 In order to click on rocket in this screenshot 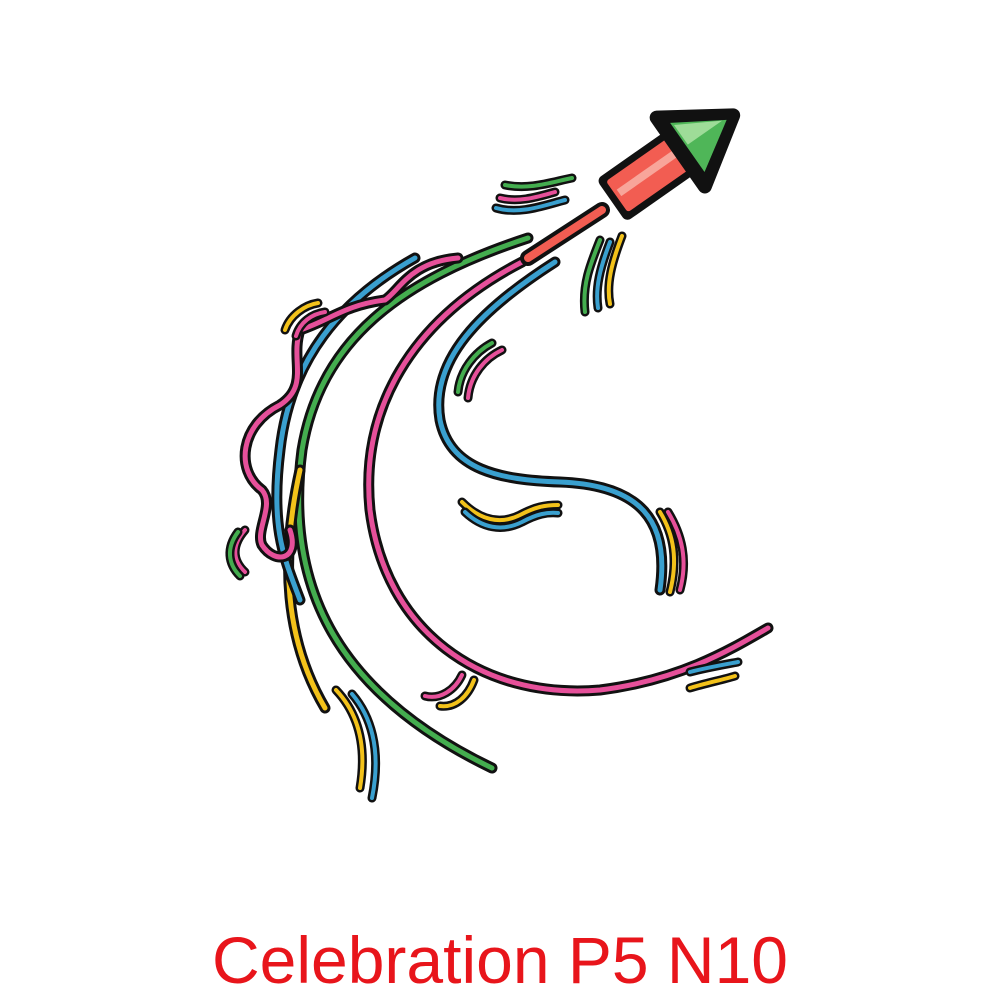, I will do `click(630, 187)`.